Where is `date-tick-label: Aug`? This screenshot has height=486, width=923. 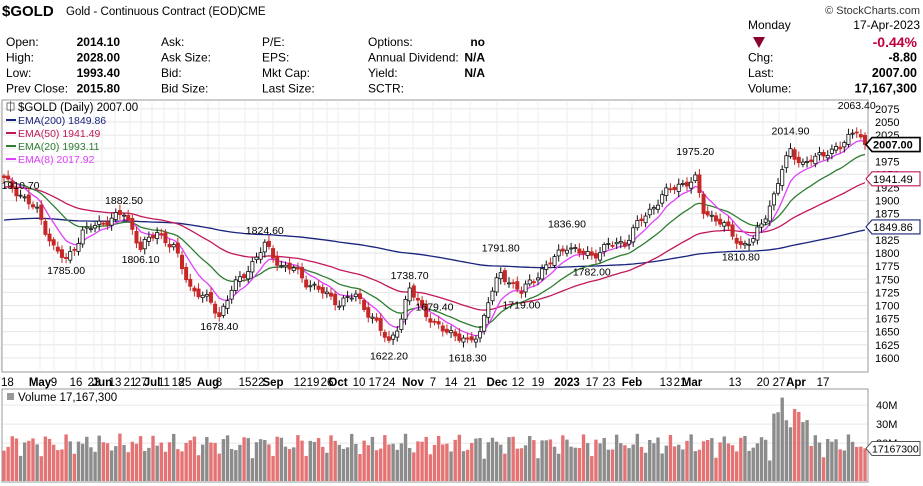 date-tick-label: Aug is located at coordinates (208, 383).